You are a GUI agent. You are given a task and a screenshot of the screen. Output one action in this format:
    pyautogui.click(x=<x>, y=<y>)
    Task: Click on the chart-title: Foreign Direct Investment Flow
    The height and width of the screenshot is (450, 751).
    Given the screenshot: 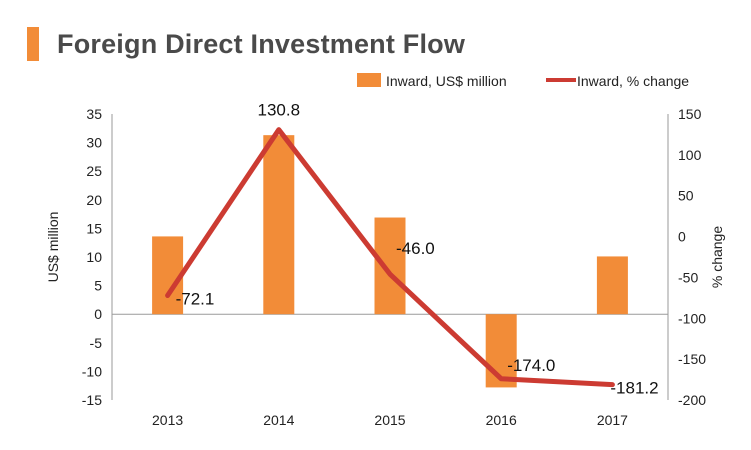 What is the action you would take?
    pyautogui.click(x=261, y=43)
    